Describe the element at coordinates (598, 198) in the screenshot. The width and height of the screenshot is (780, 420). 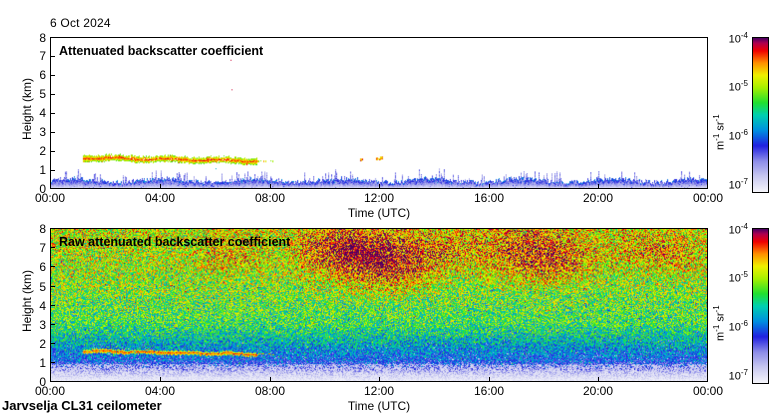
I see `panel1-xtick-2000: 20:00` at that location.